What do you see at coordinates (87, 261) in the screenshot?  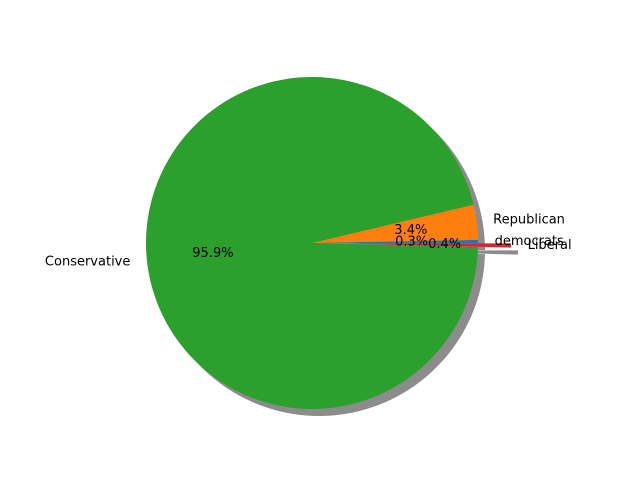 I see `label-conservative: Conservative` at bounding box center [87, 261].